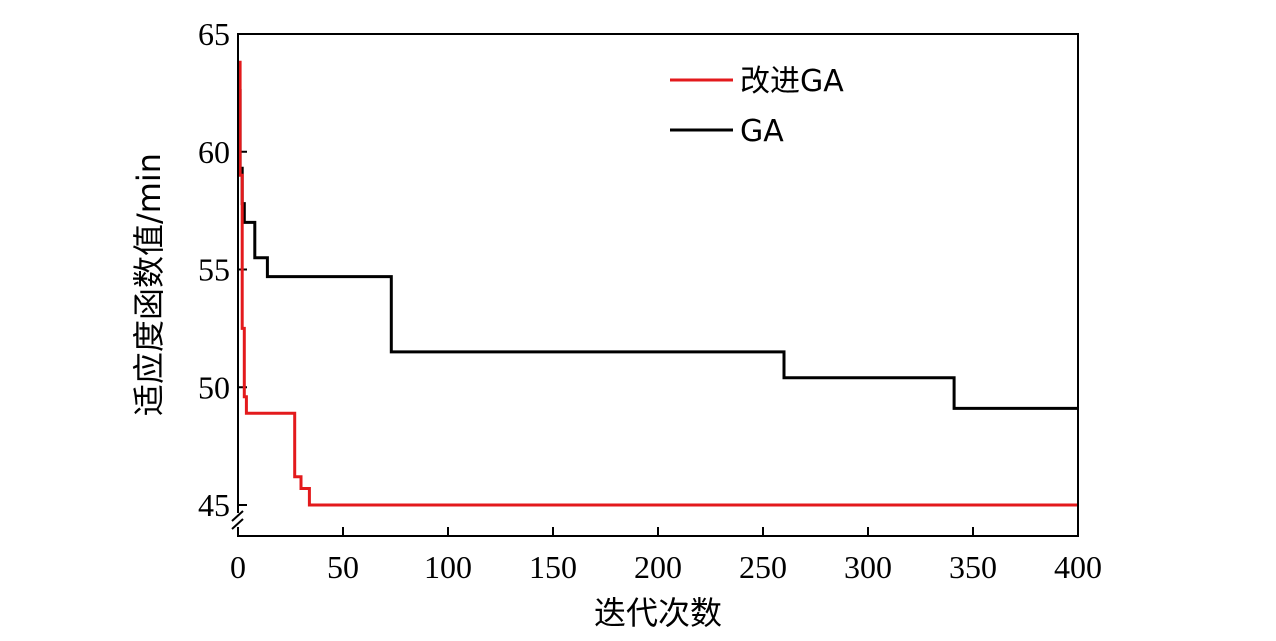  Describe the element at coordinates (214, 270) in the screenshot. I see `y-tick-label: 55` at that location.